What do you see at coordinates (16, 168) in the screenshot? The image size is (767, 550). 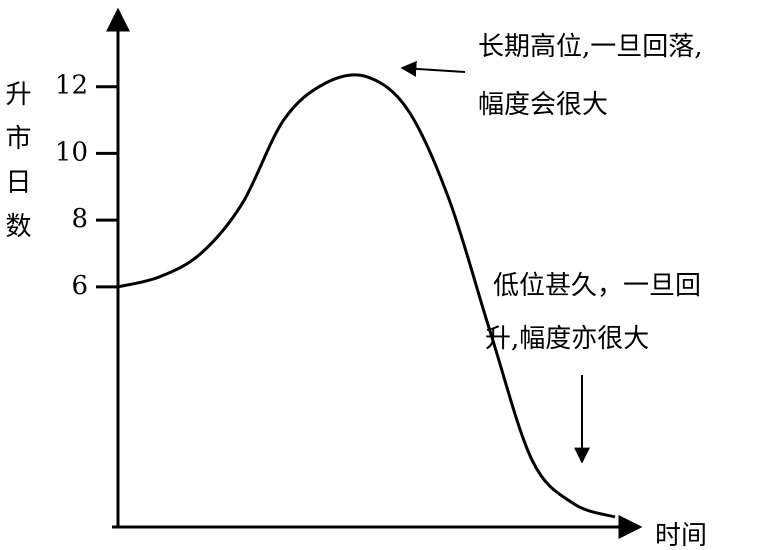 I see `y-axis-label: 升市日数` at bounding box center [16, 168].